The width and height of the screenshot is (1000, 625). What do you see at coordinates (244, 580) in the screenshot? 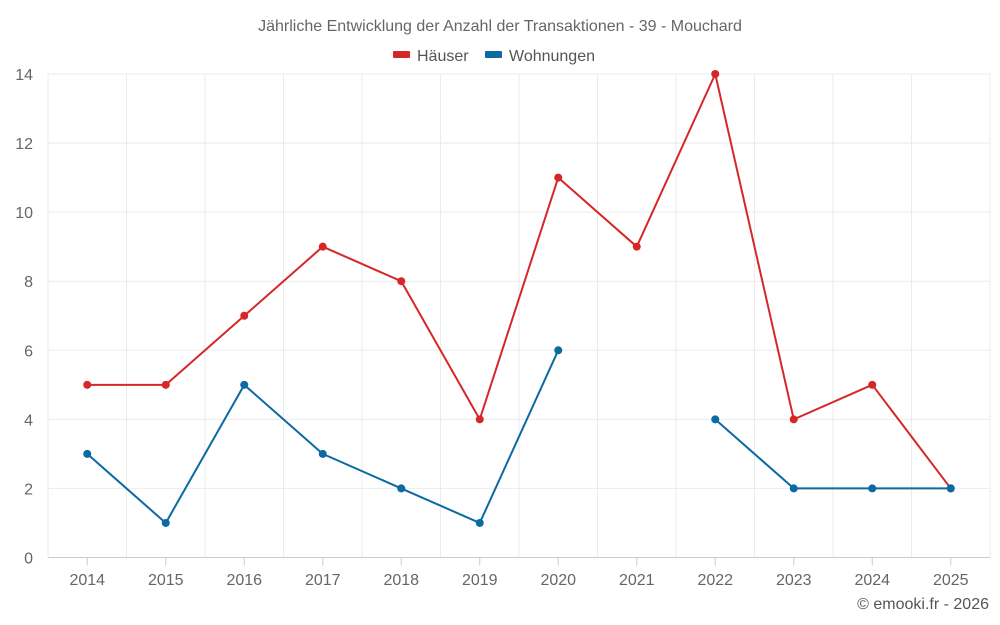
I see `x-tick-label: 2016` at bounding box center [244, 580].